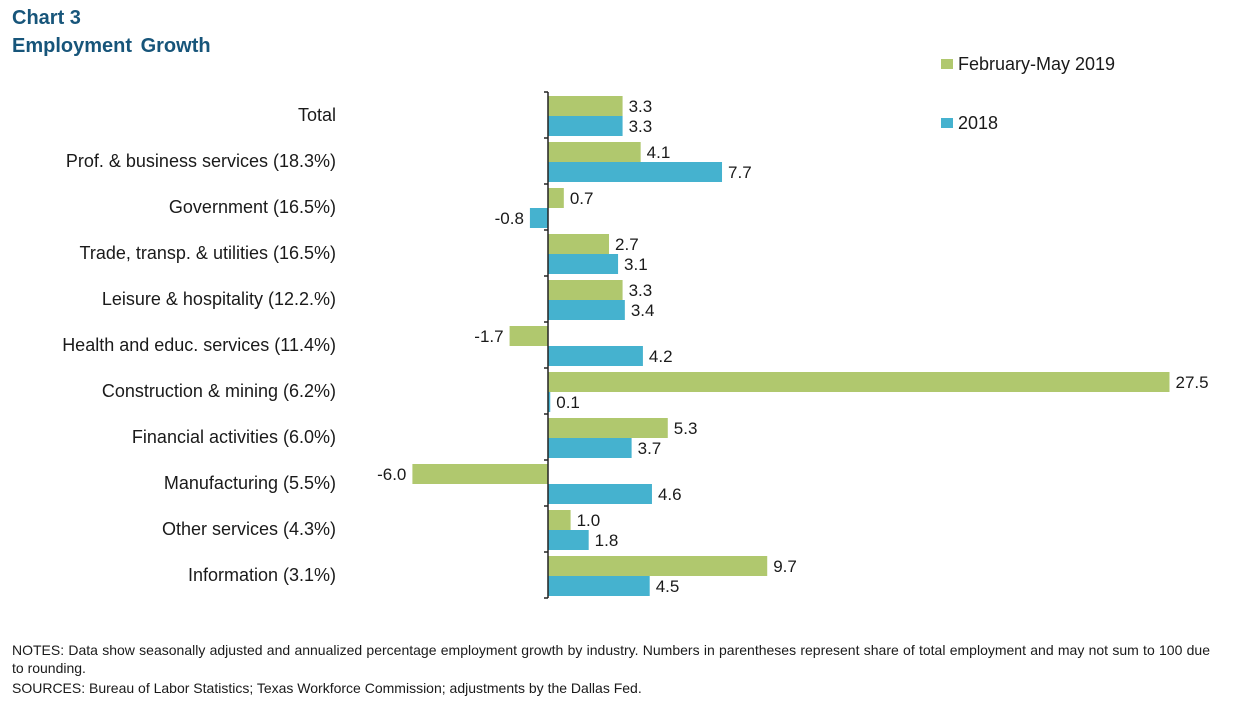  Describe the element at coordinates (262, 575) in the screenshot. I see `category-label: Information (3.1%)` at that location.